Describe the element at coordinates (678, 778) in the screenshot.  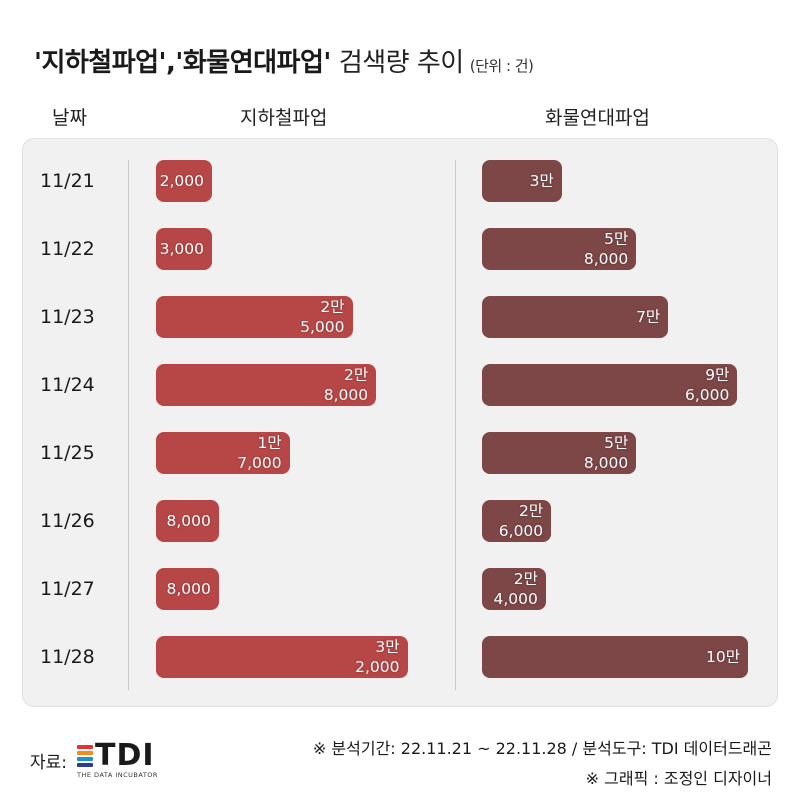
I see `graphic-credit-note: ※ 그래픽 : 조정인 디자이너` at that location.